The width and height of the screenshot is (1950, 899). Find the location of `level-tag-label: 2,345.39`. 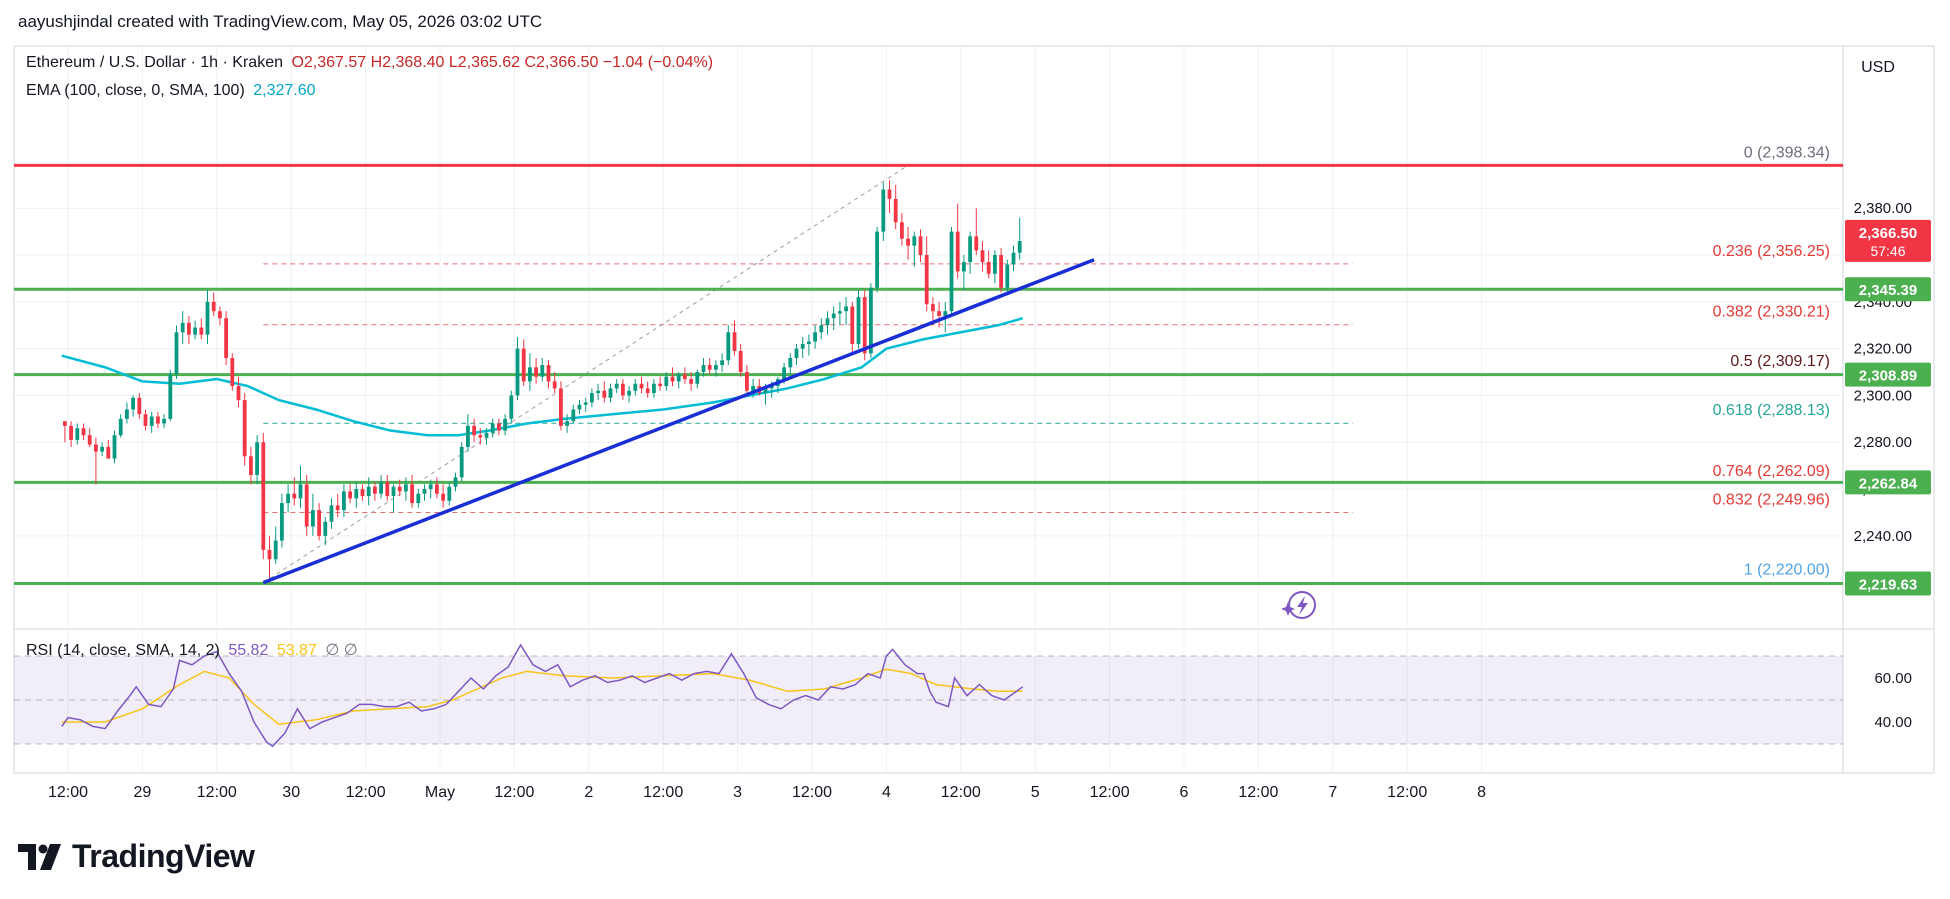

level-tag-label: 2,345.39 is located at coordinates (1888, 290).